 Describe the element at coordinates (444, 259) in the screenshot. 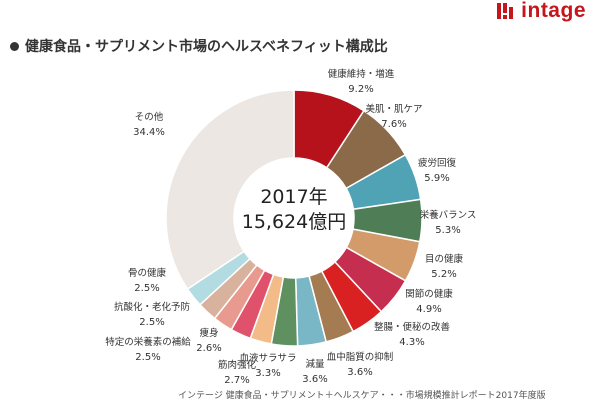

I see `slice-label-5: 目の健康` at that location.